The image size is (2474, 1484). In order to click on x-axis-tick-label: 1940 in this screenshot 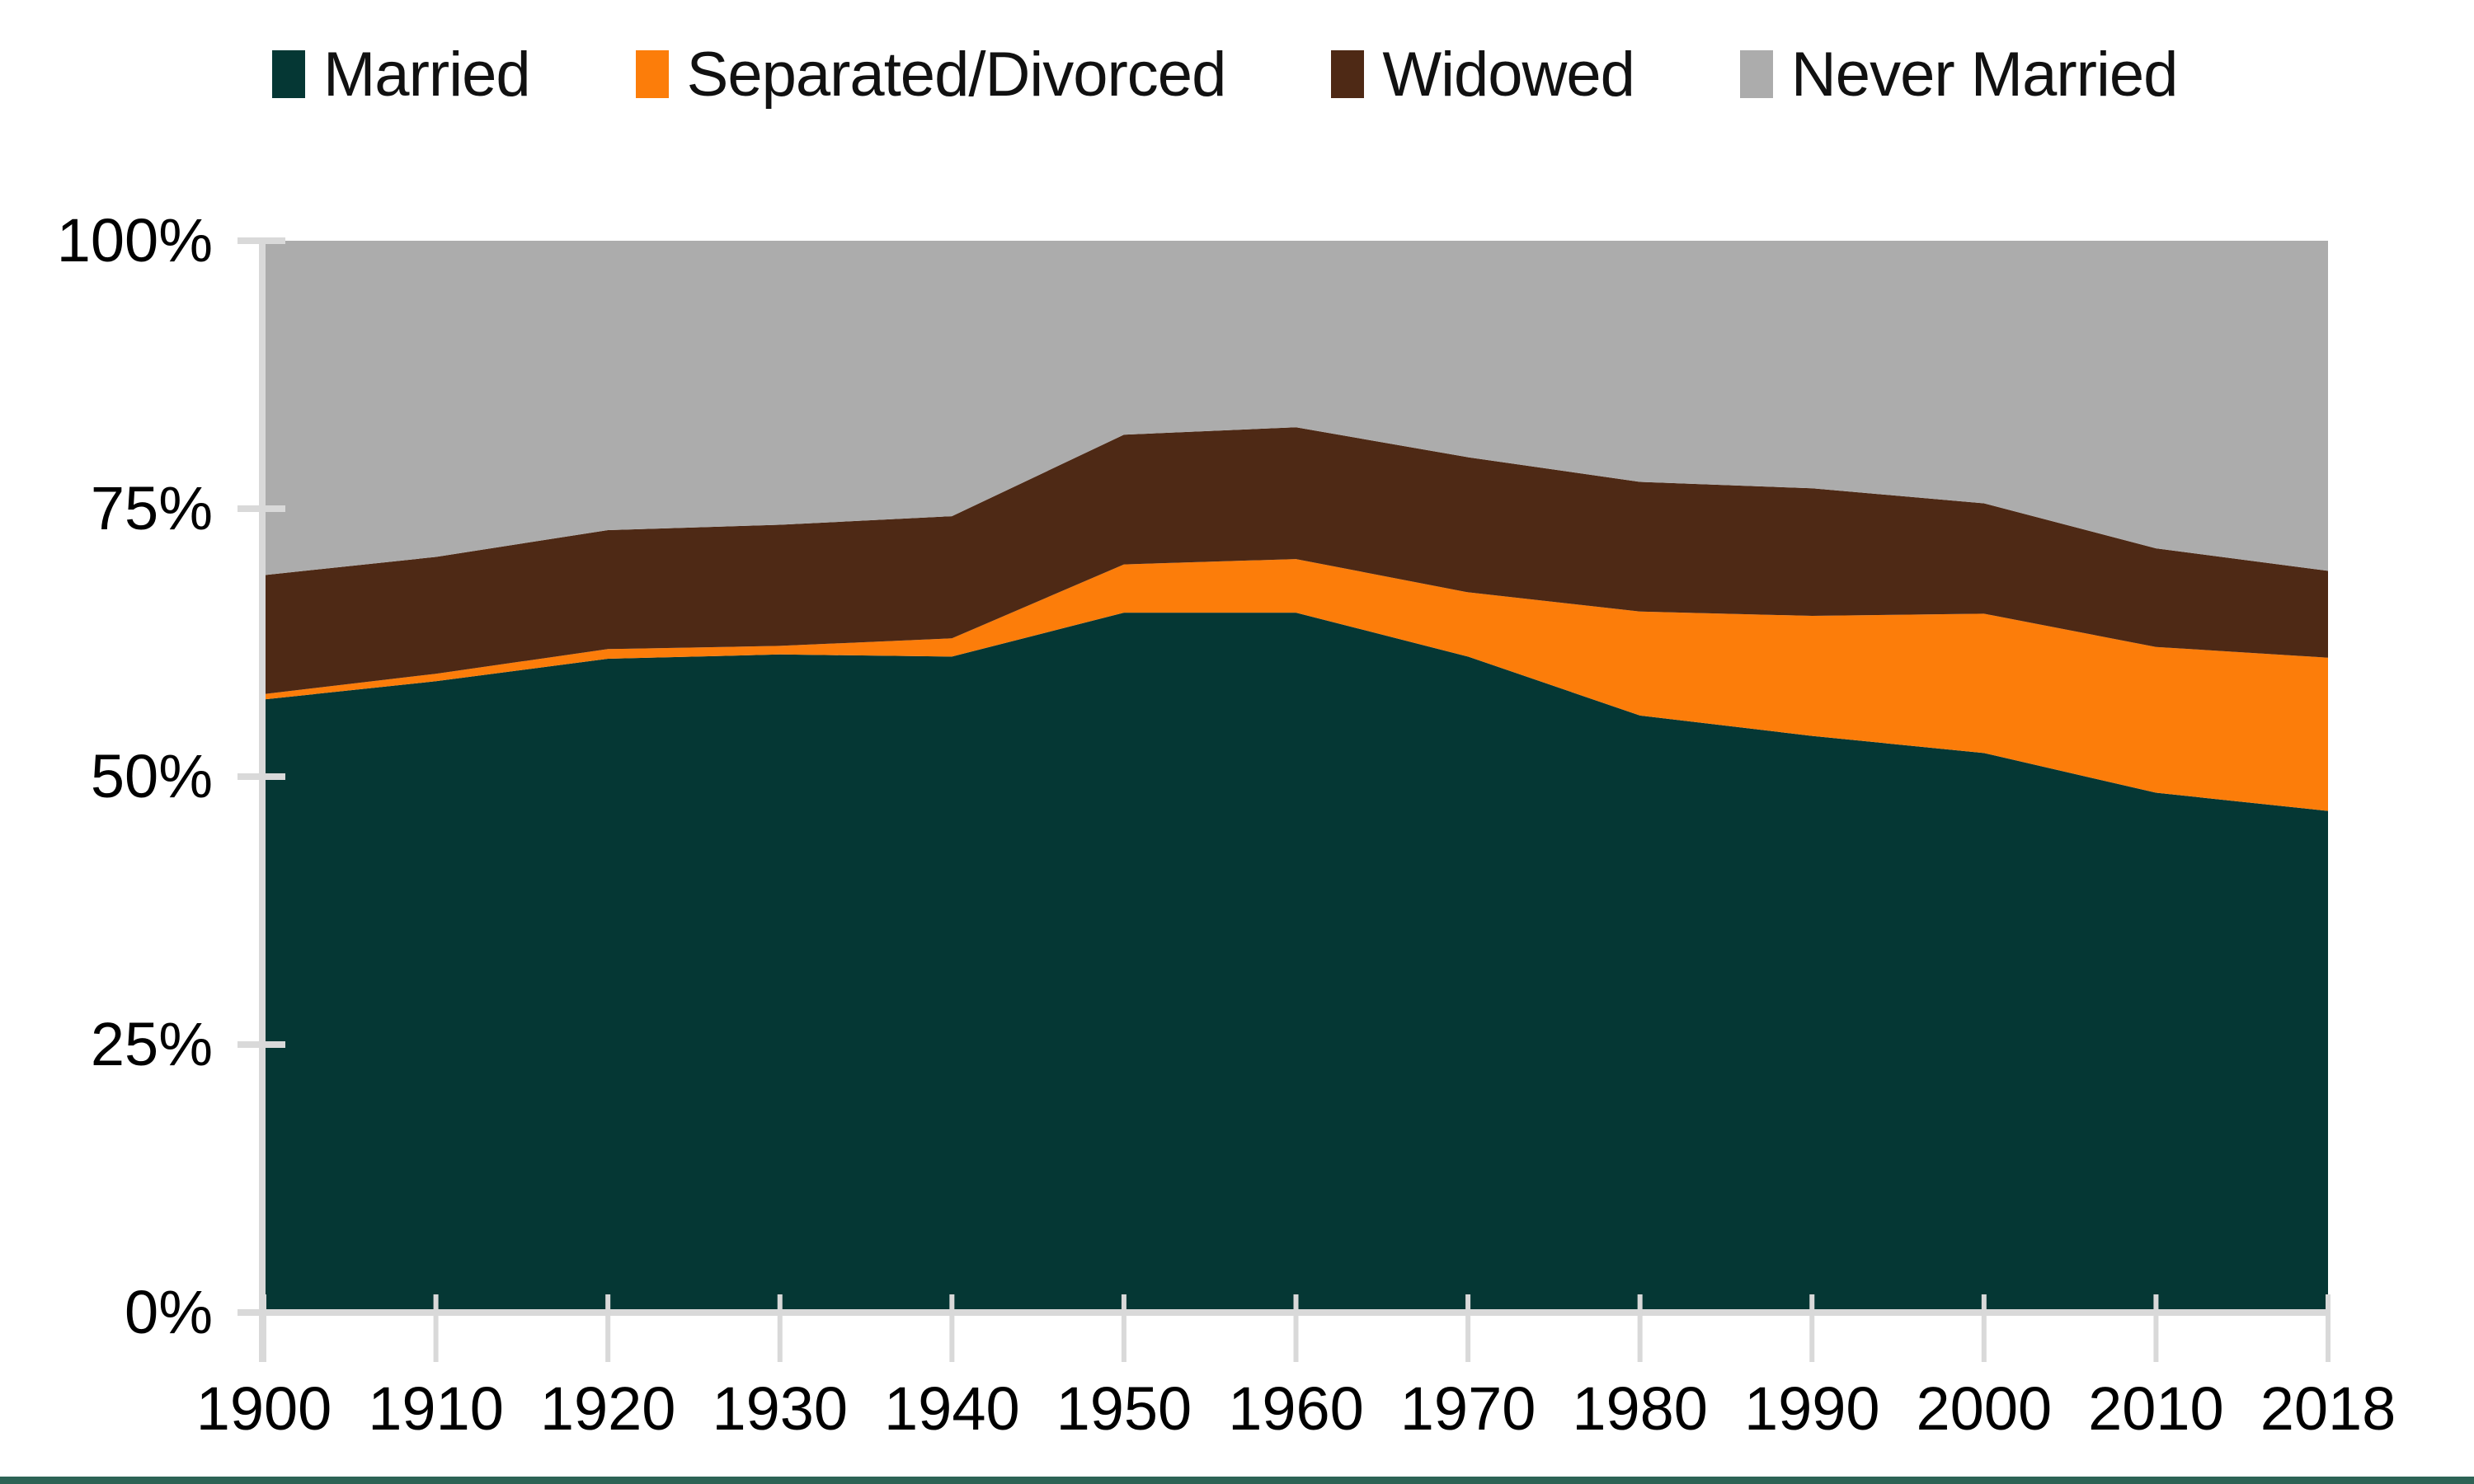, I will do `click(952, 1408)`.